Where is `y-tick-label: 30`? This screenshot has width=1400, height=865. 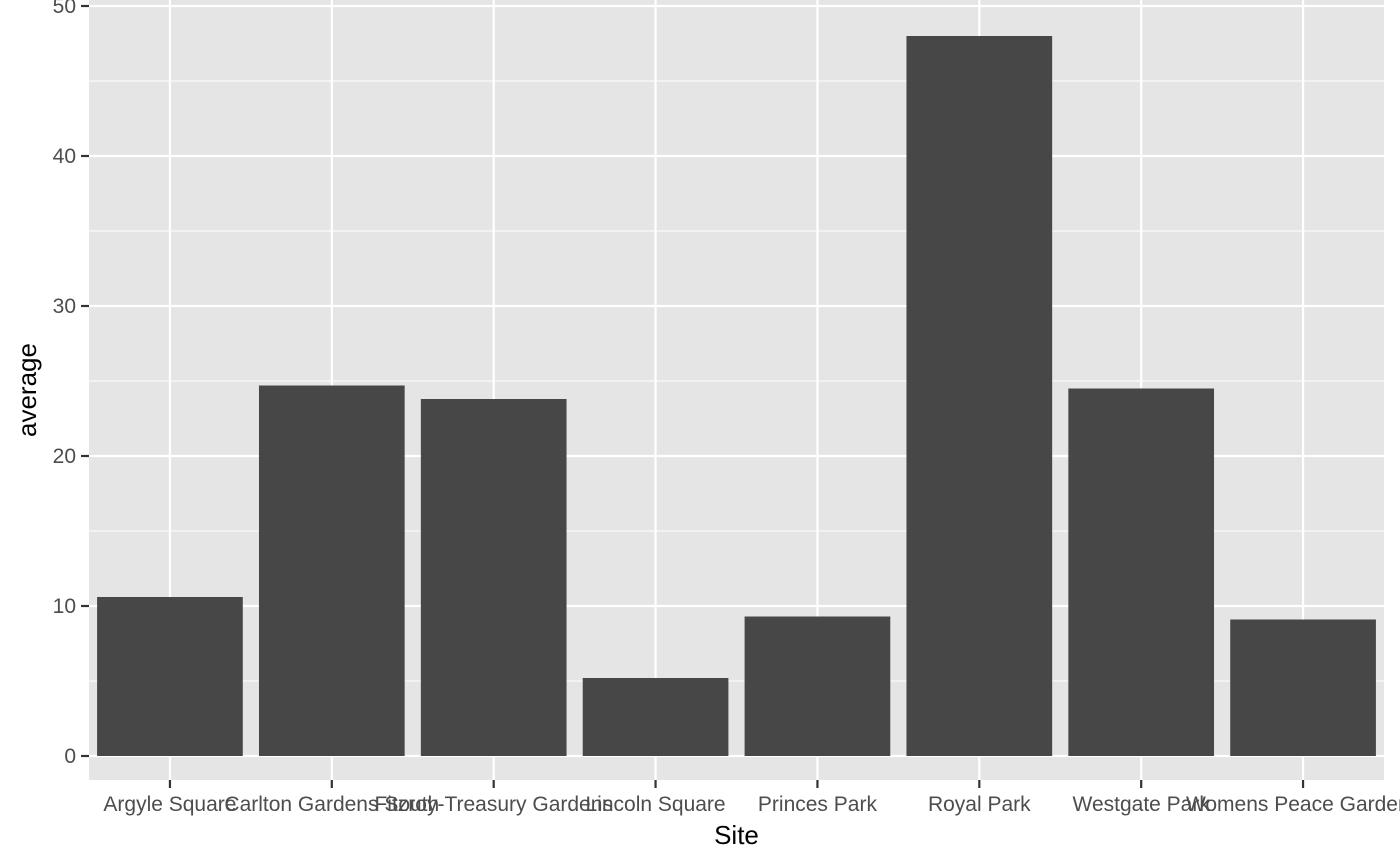 y-tick-label: 30 is located at coordinates (64, 306).